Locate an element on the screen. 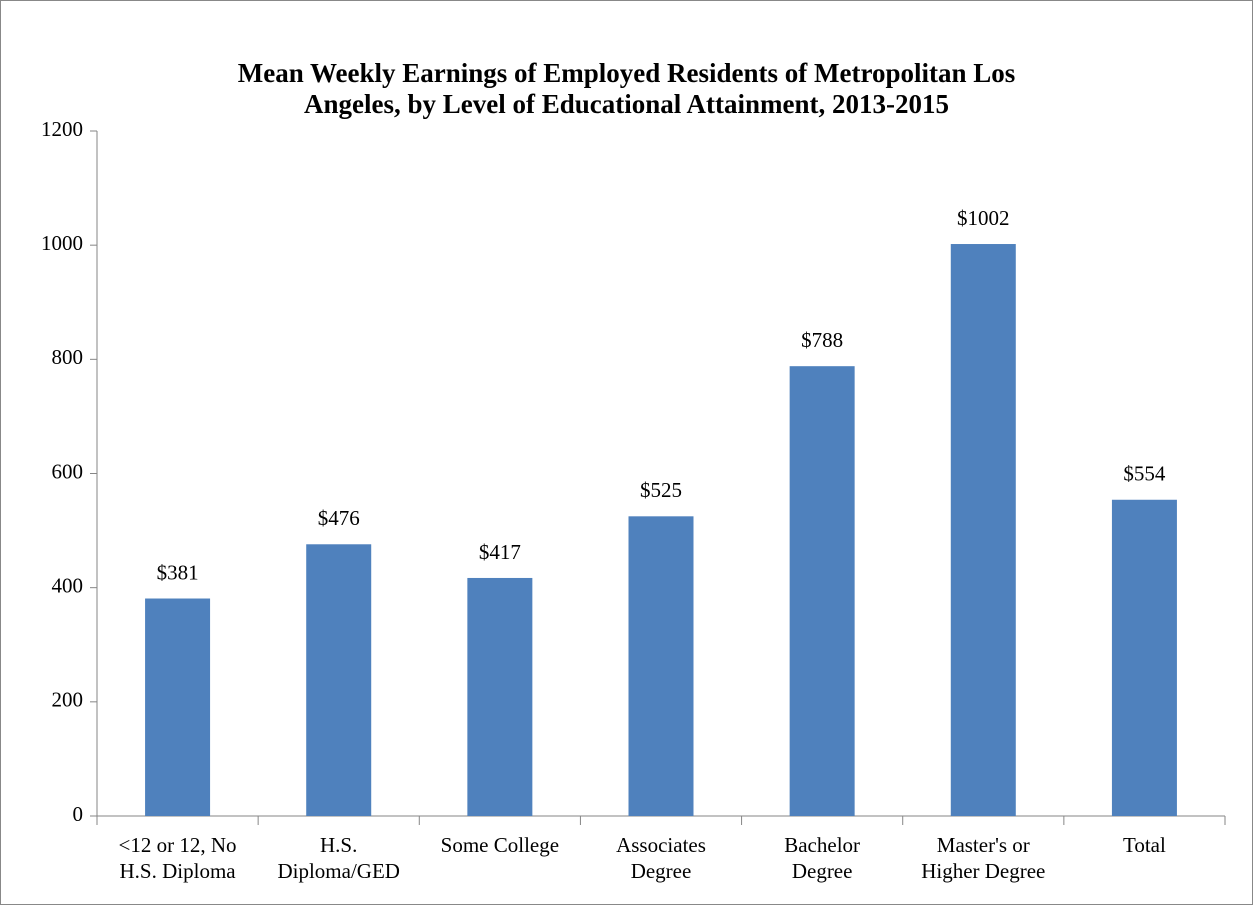  x-tick-label: Associates Degree is located at coordinates (661, 858).